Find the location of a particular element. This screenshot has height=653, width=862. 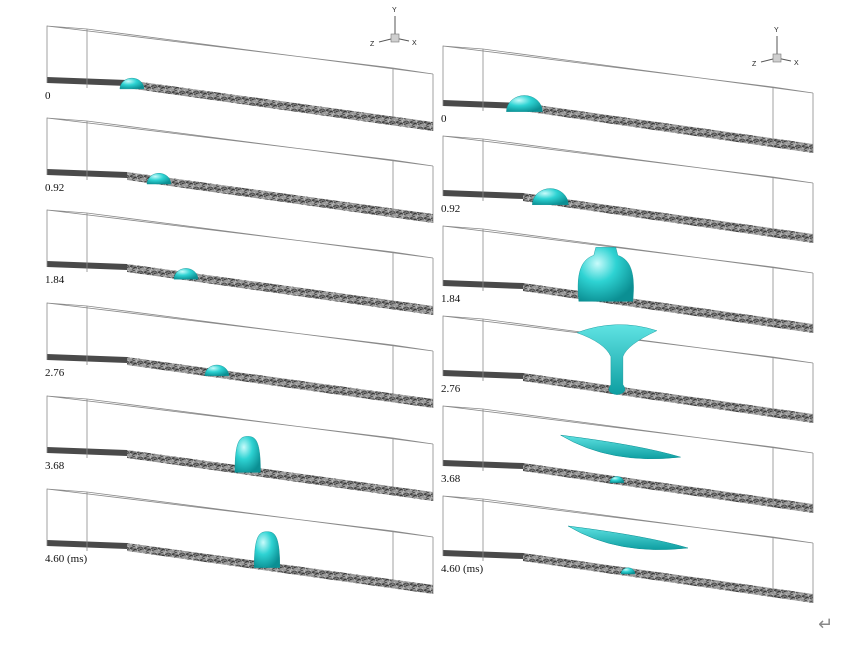

droplet-vase is located at coordinates (605, 274).